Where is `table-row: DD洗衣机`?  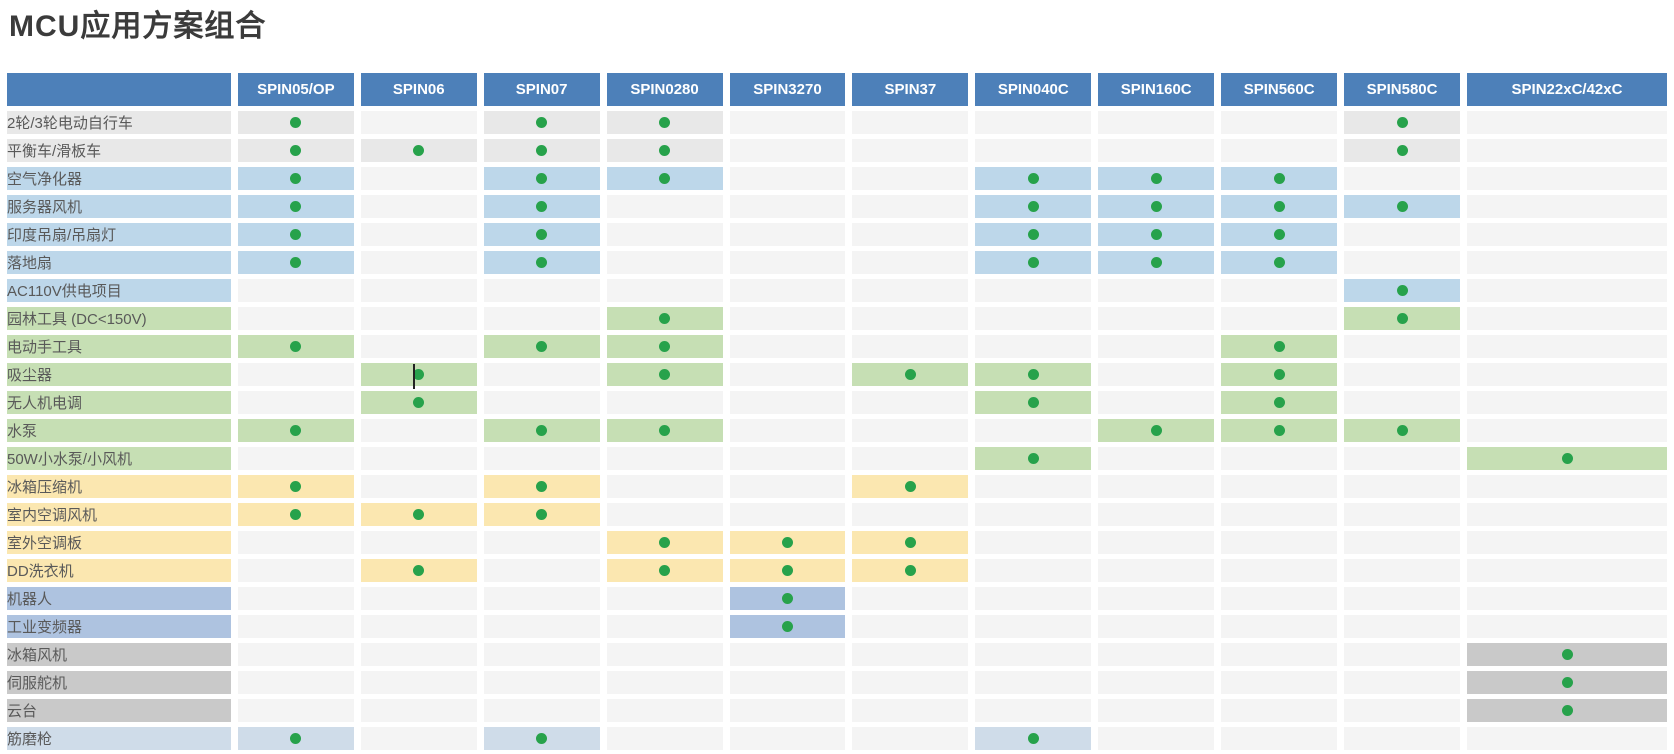 table-row: DD洗衣机 is located at coordinates (837, 570).